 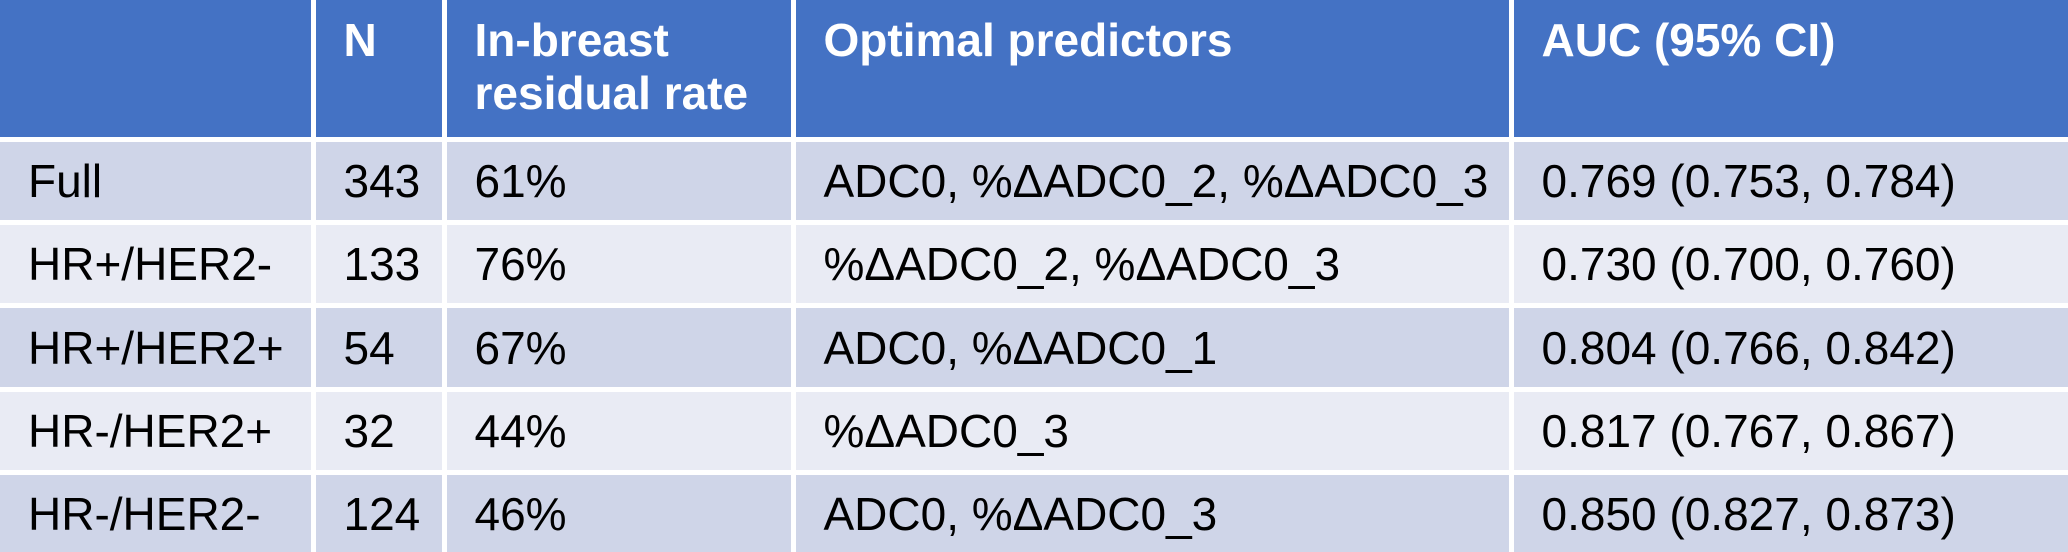 I want to click on cell-predictors: ADC0, %ΔADC0_2, %ΔADC0_3, so click(x=1152, y=180).